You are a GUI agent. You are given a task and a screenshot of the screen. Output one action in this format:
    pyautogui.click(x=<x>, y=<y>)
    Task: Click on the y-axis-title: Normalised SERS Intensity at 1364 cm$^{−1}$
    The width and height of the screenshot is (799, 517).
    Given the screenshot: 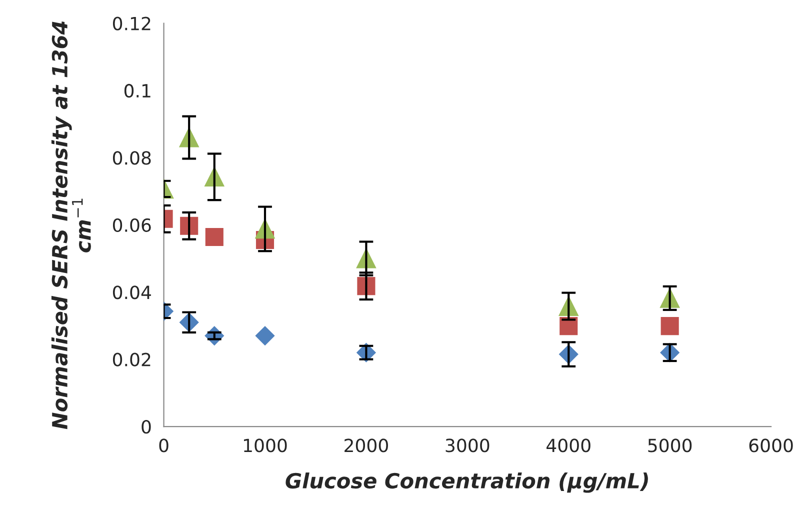 What is the action you would take?
    pyautogui.click(x=71, y=225)
    